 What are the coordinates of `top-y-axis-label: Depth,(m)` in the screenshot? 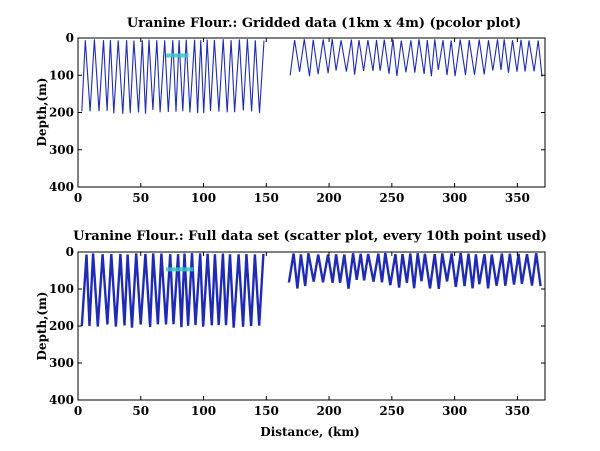 It's located at (42, 112).